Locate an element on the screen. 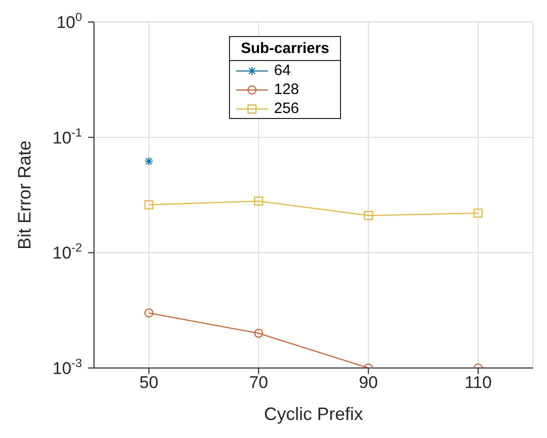 This screenshot has height=438, width=547. y-tick-label: 10$^{-1}$ is located at coordinates (67, 136).